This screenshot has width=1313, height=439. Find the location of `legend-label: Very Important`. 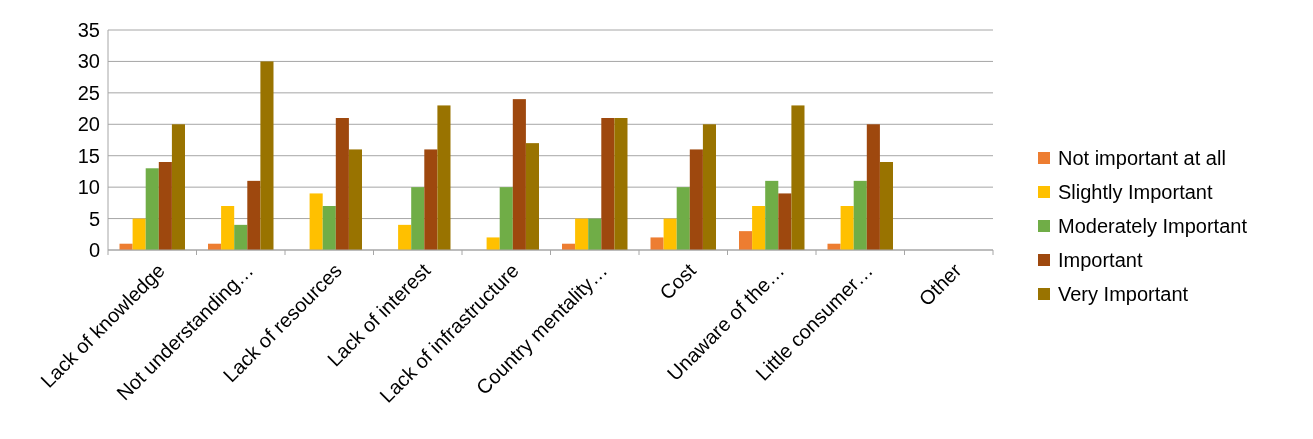

legend-label: Very Important is located at coordinates (1123, 294).